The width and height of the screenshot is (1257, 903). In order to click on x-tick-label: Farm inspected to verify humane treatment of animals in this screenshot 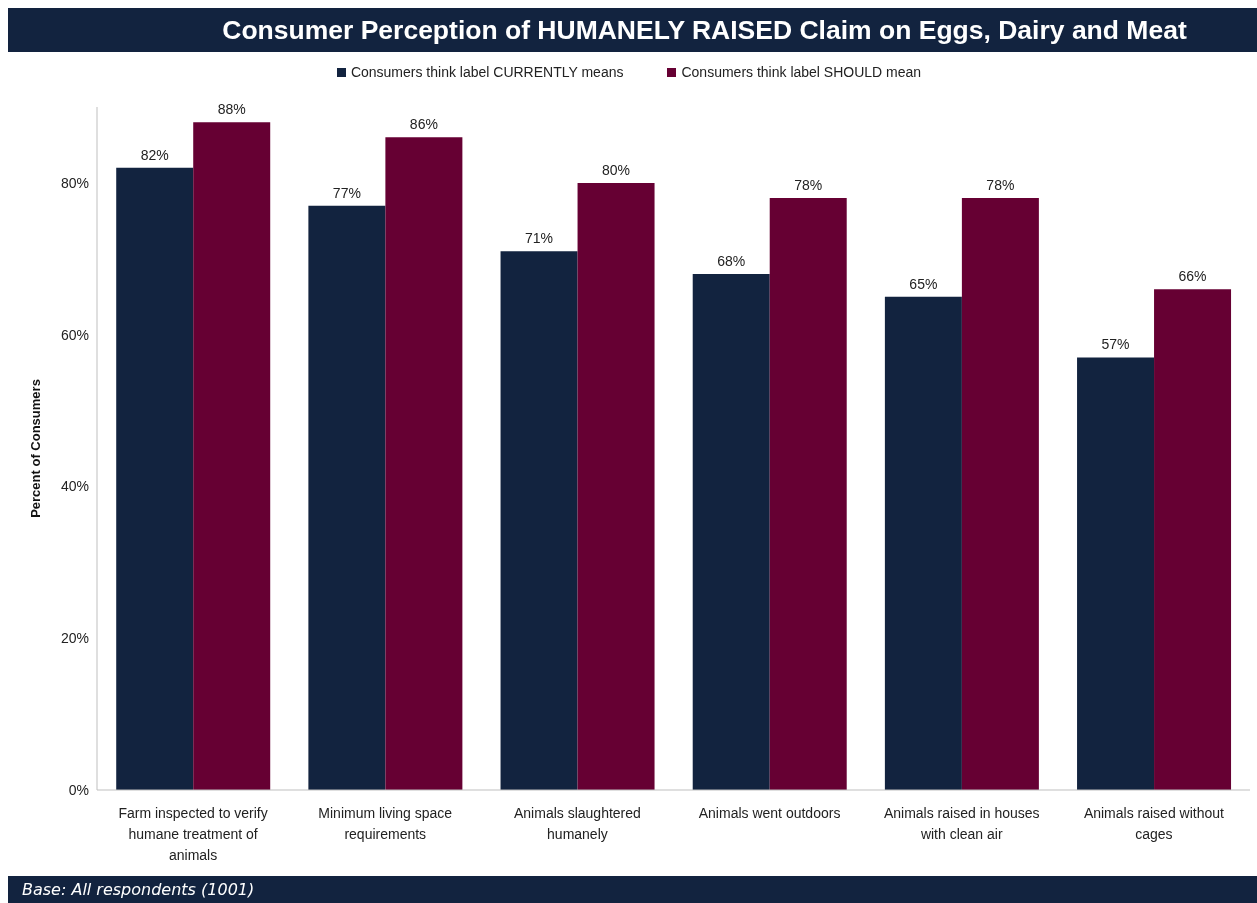, I will do `click(193, 833)`.